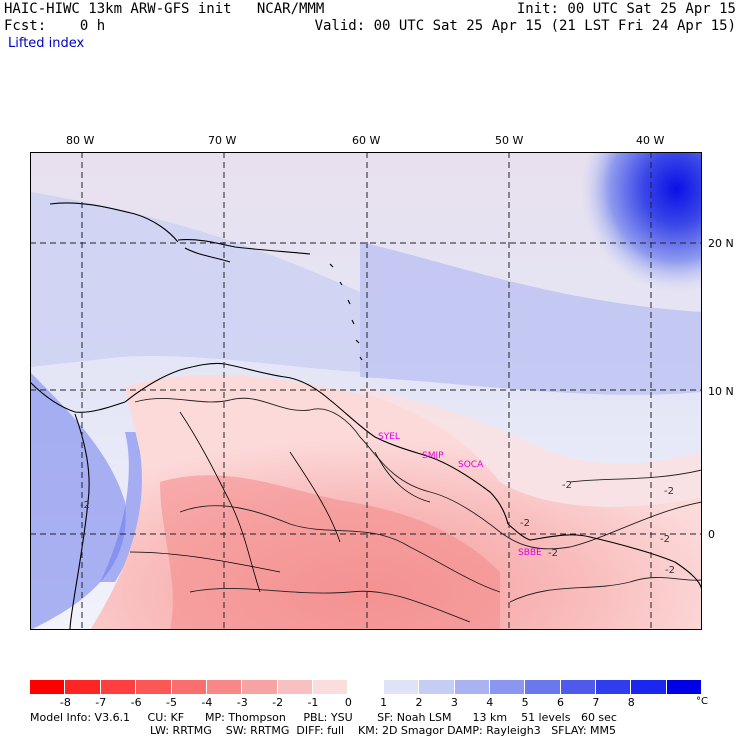 This screenshot has height=740, width=740. Describe the element at coordinates (711, 534) in the screenshot. I see `lat-label-eq: 0` at that location.